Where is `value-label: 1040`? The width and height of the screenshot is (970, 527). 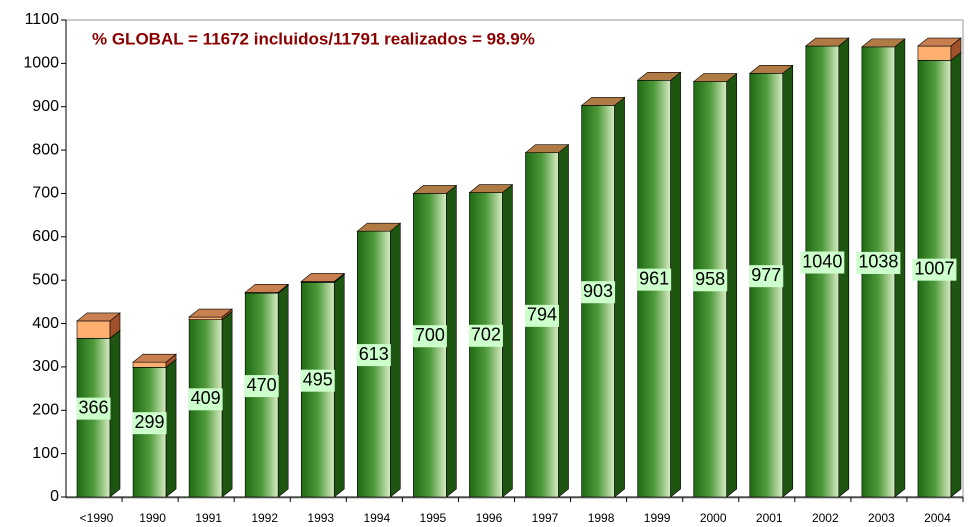
value-label: 1040 is located at coordinates (822, 261).